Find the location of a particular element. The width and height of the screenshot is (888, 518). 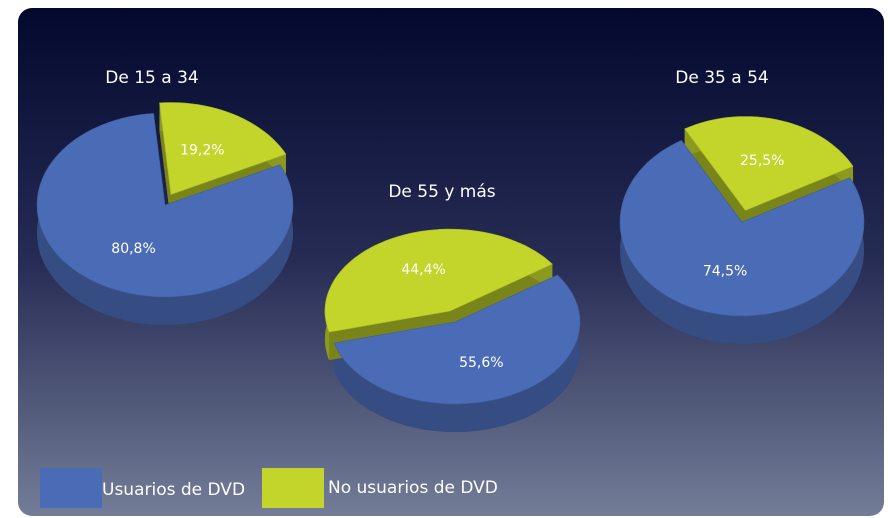

legend-label: Usuarios de DVD is located at coordinates (173, 490).